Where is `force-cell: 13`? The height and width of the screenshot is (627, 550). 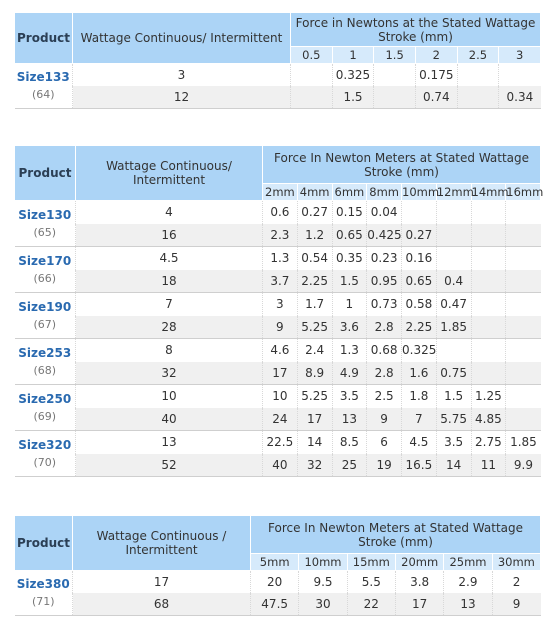 force-cell: 13 is located at coordinates (349, 419).